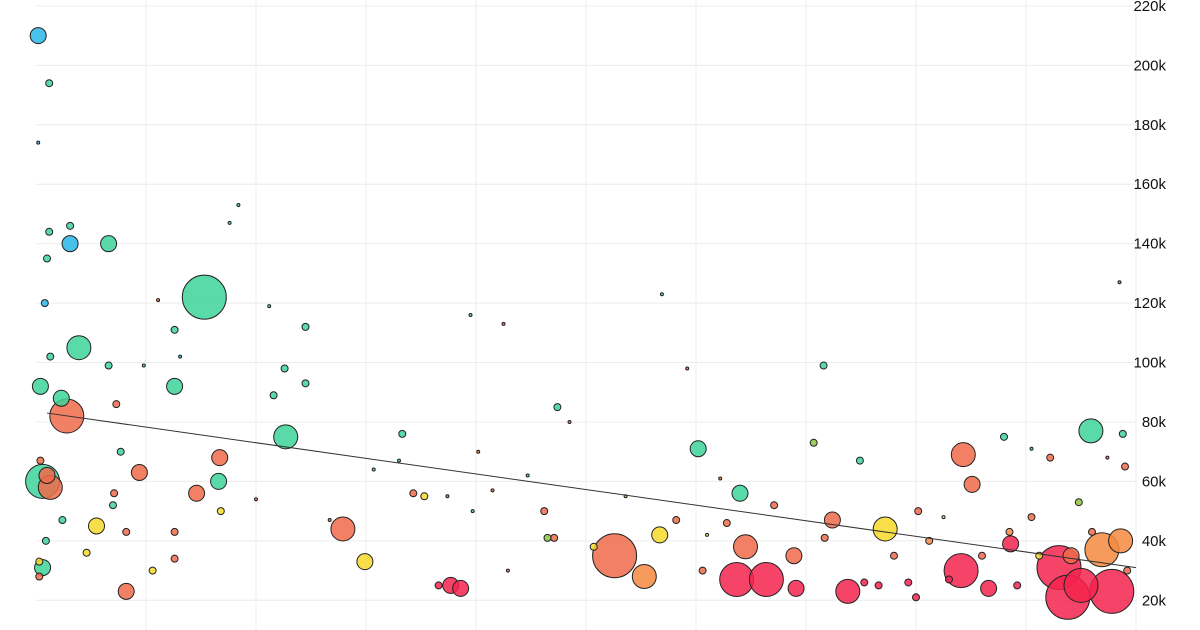  I want to click on y-tick-label: 220k, so click(1149, 7).